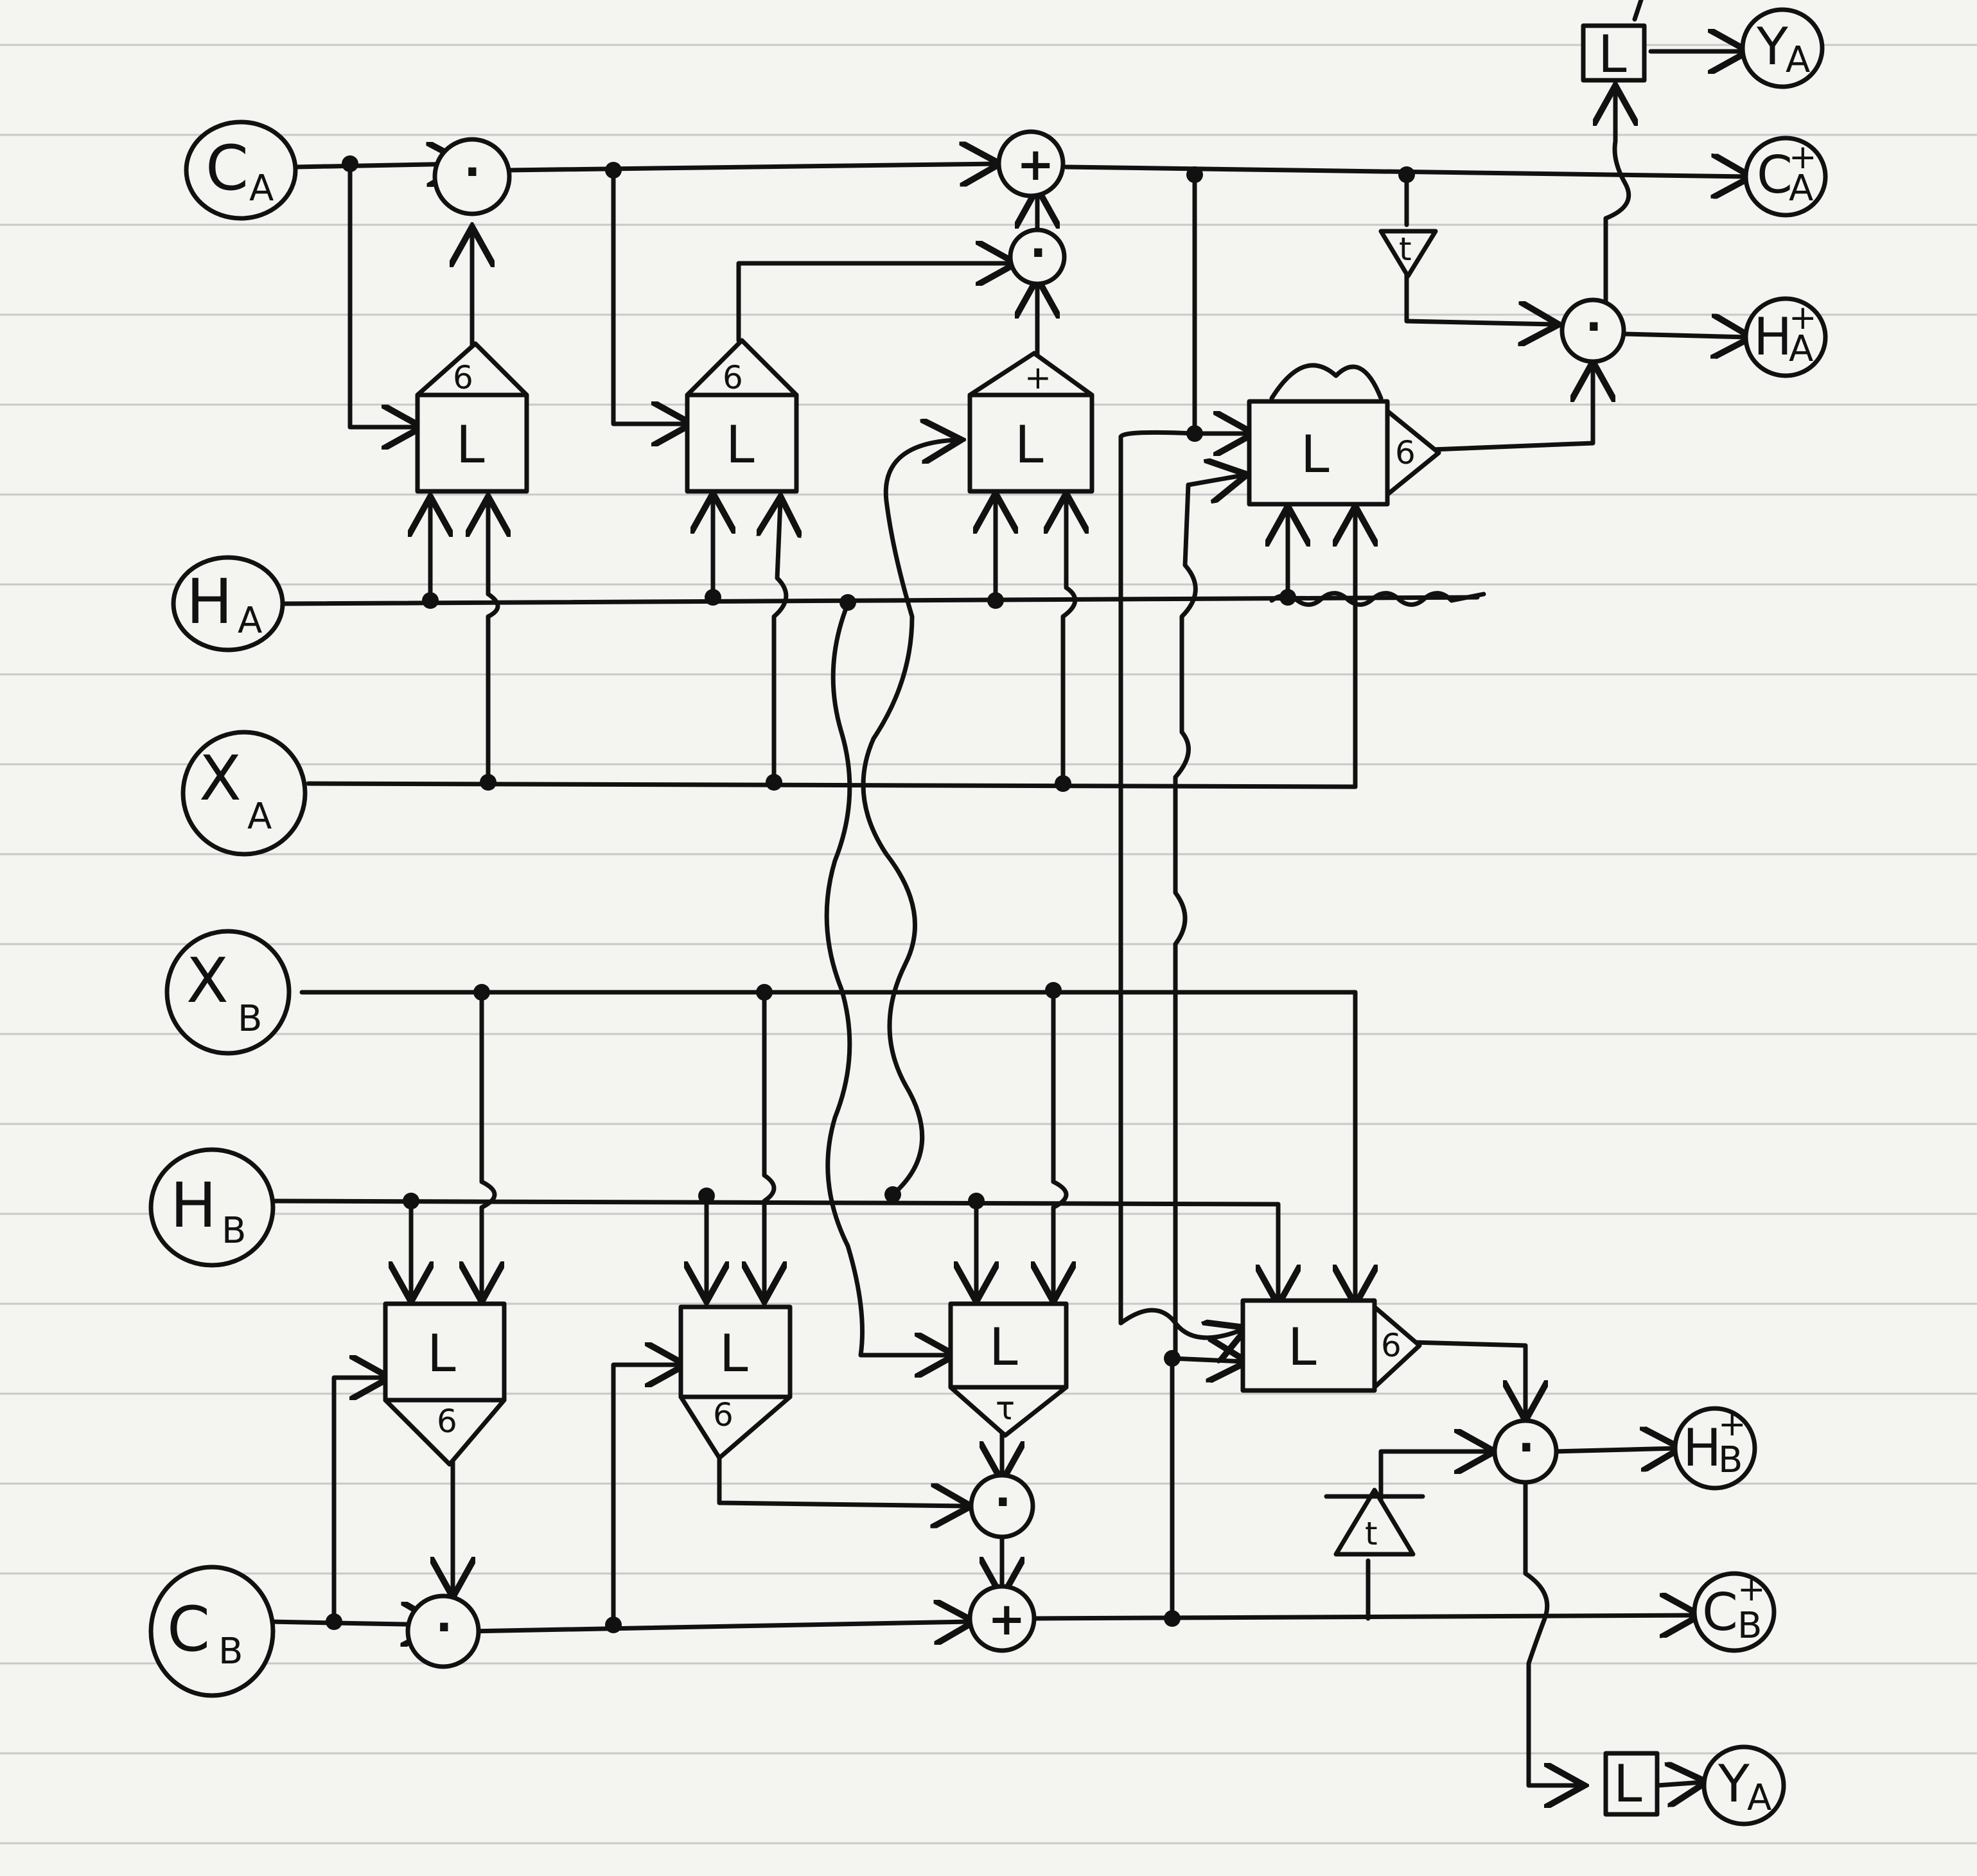 This screenshot has height=1876, width=1977. What do you see at coordinates (1801, 349) in the screenshot?
I see `h-a-next-sub: A` at bounding box center [1801, 349].